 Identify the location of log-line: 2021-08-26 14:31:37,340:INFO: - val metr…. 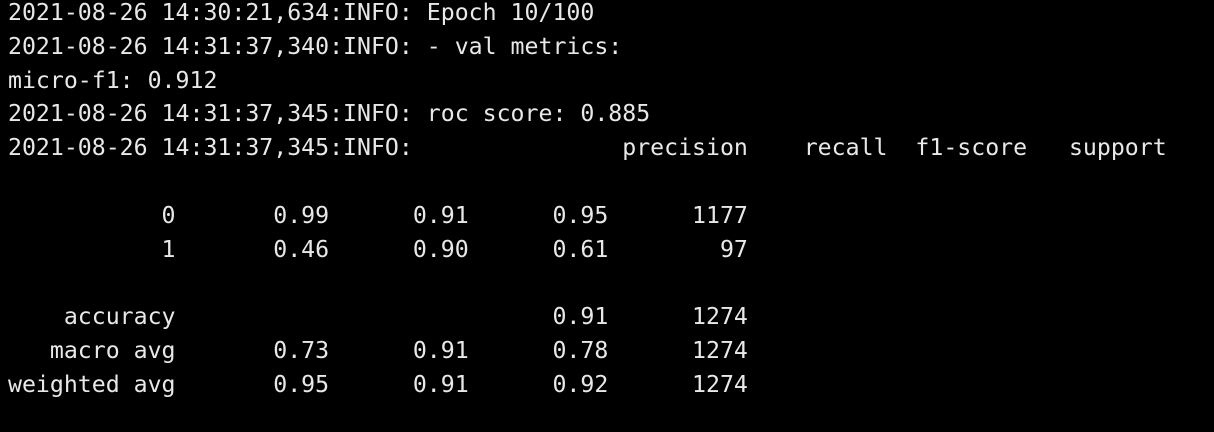
(315, 46).